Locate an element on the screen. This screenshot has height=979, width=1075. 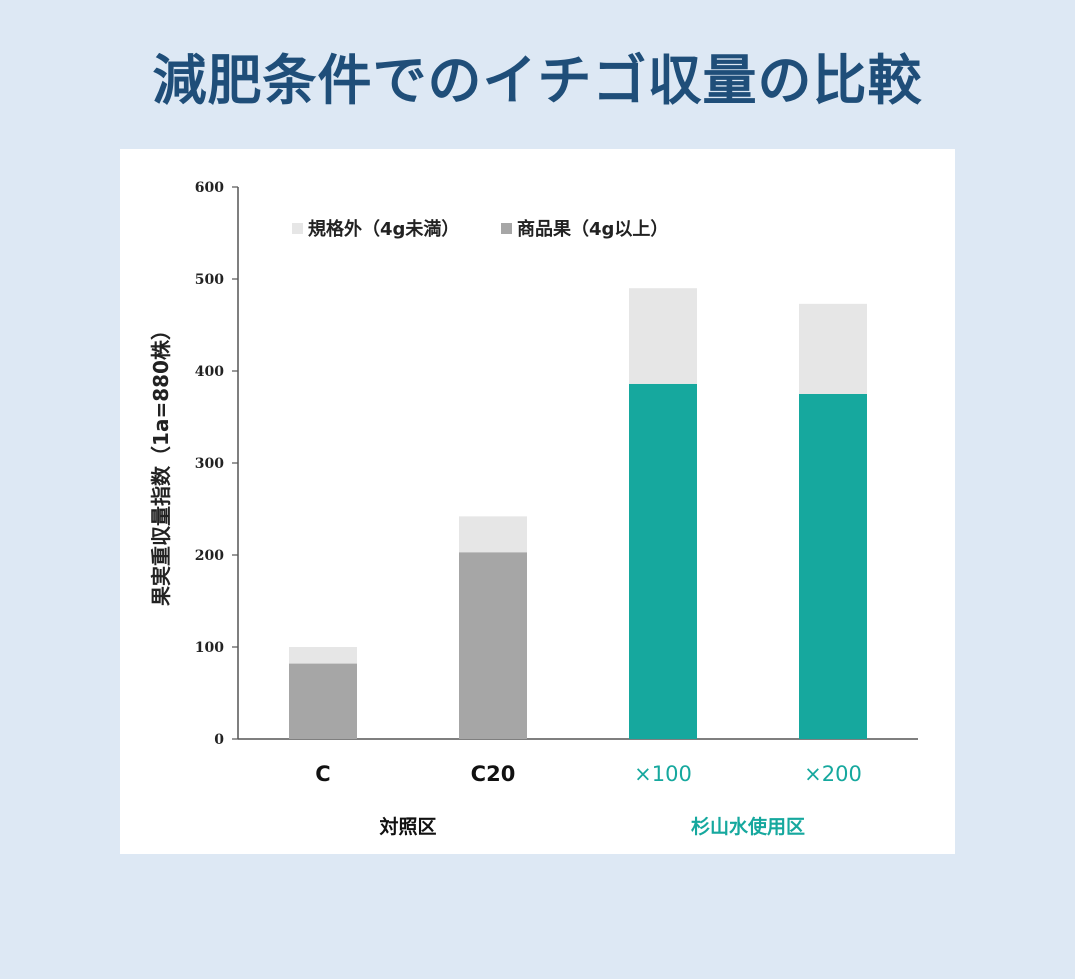
y-axis-title: 果実重収量指数（1a=880株） is located at coordinates (161, 463).